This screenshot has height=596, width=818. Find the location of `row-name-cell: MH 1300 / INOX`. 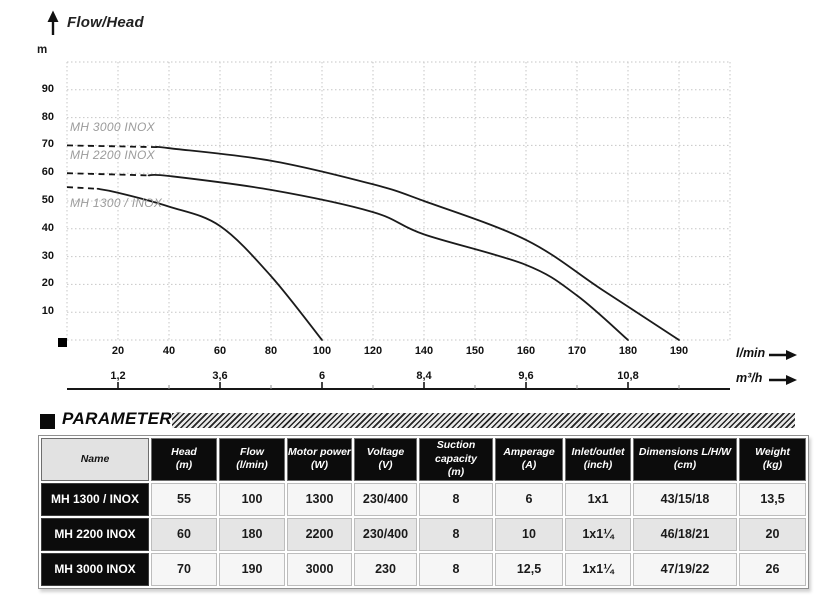

row-name-cell: MH 1300 / INOX is located at coordinates (95, 499).